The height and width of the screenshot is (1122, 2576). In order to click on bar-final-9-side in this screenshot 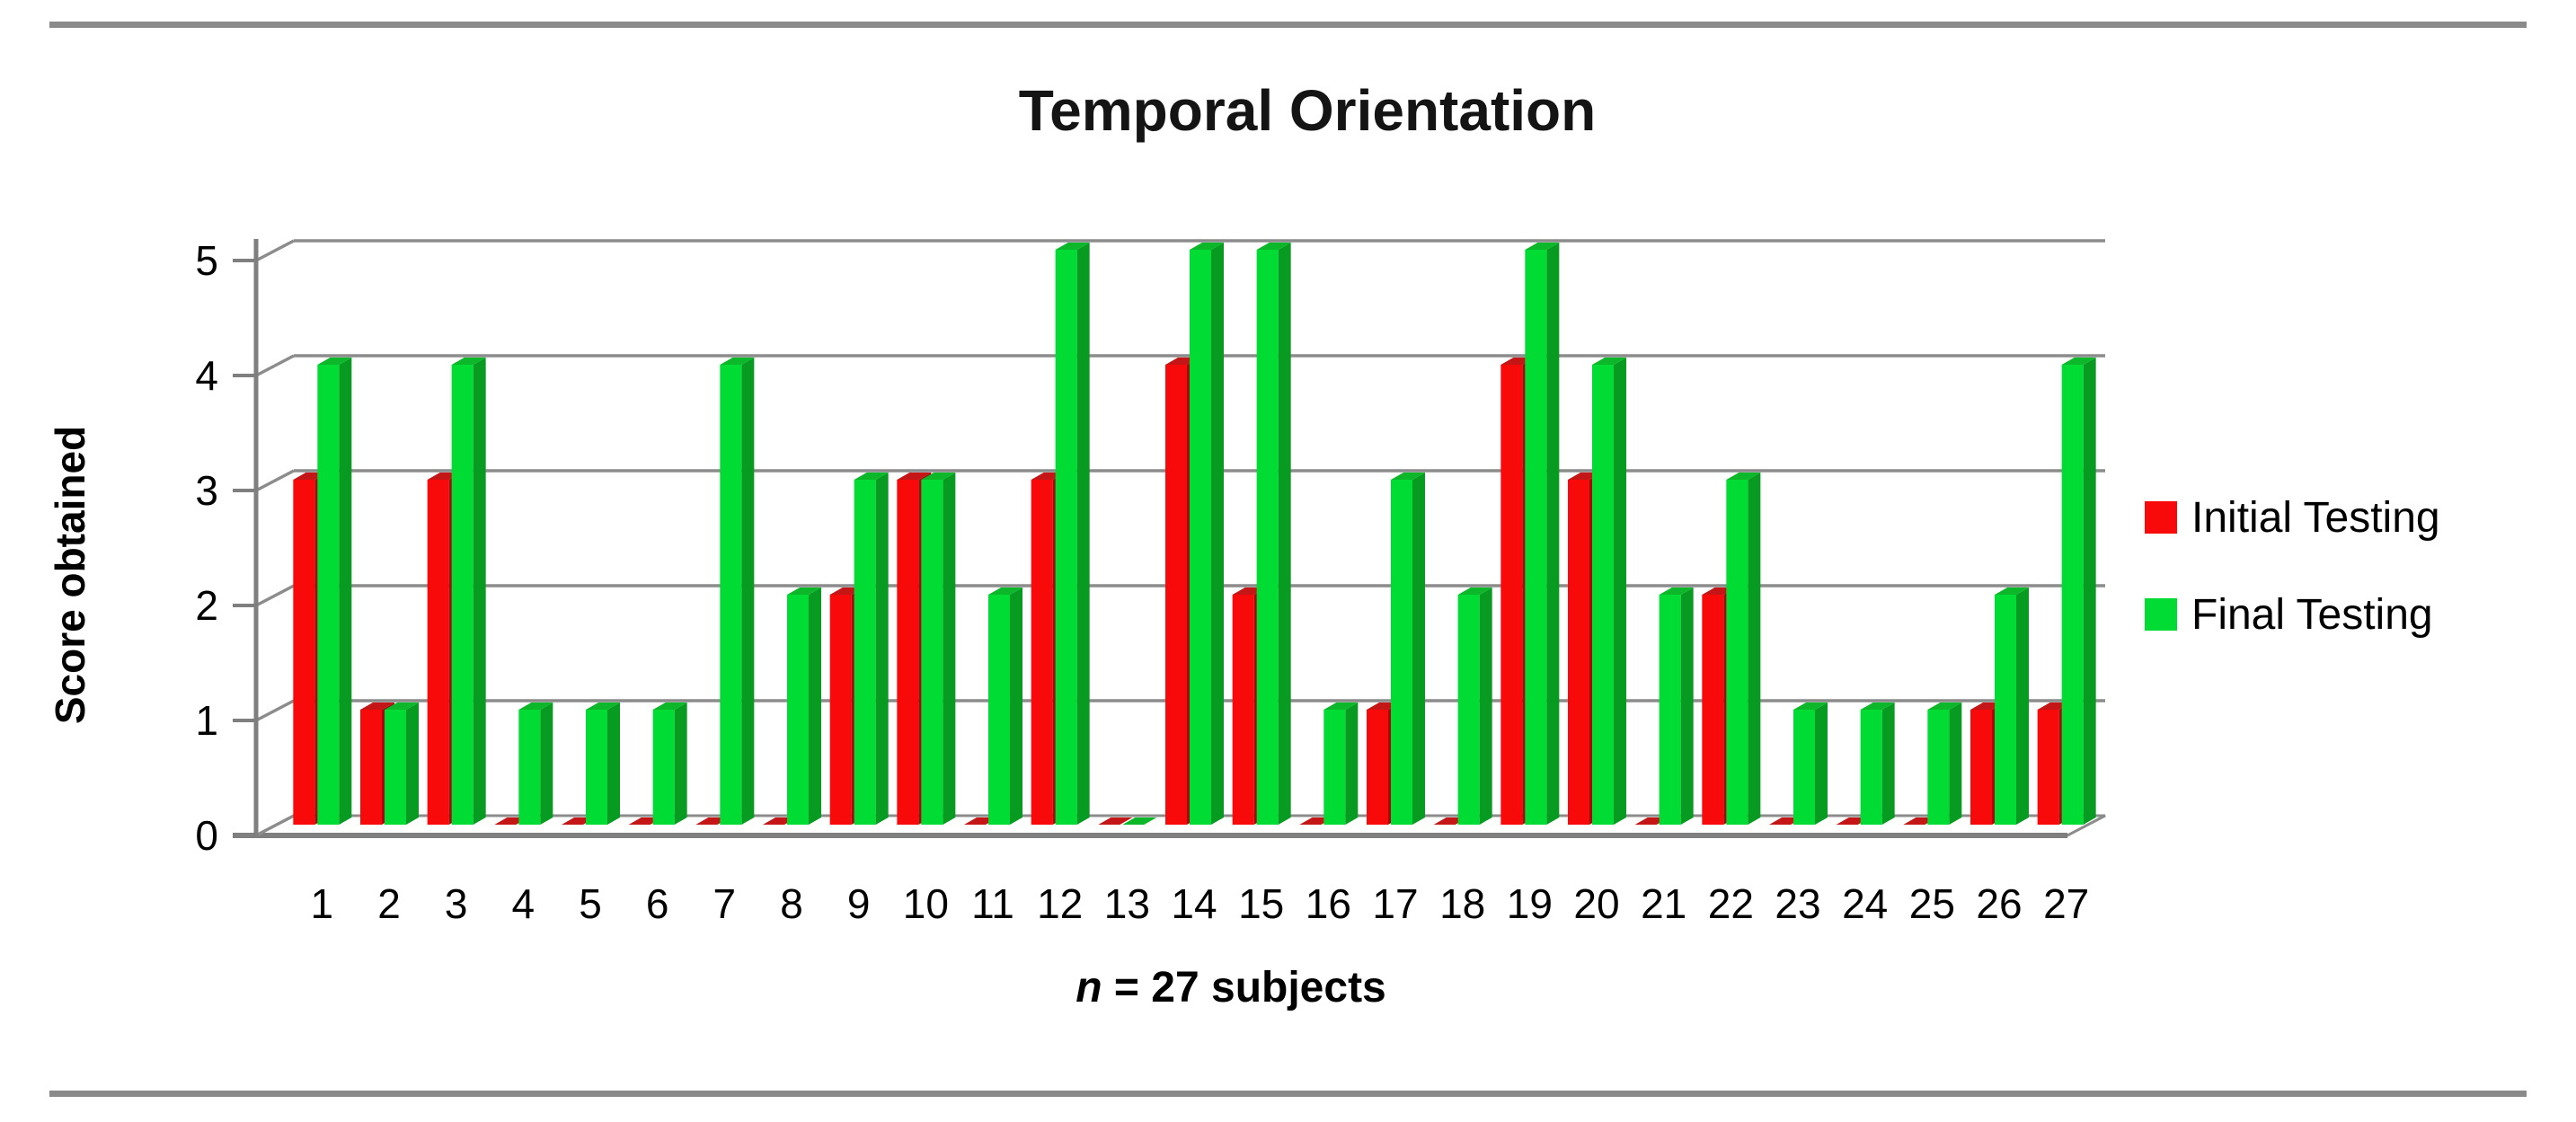, I will do `click(882, 649)`.